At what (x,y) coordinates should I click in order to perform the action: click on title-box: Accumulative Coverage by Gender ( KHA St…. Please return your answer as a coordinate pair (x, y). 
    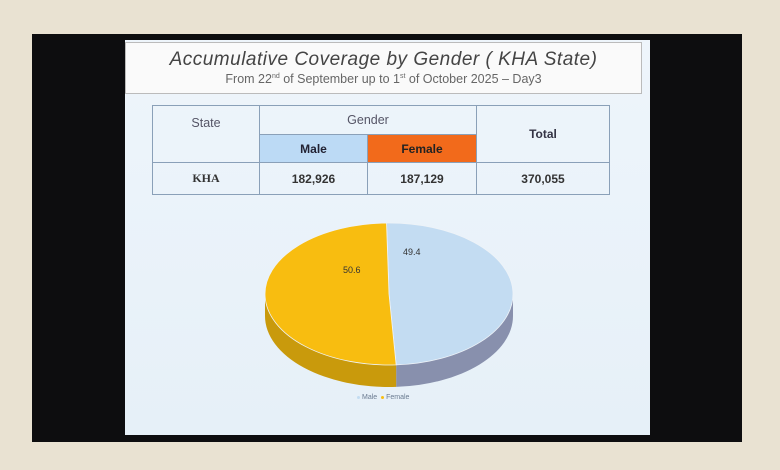
    Looking at the image, I should click on (383, 68).